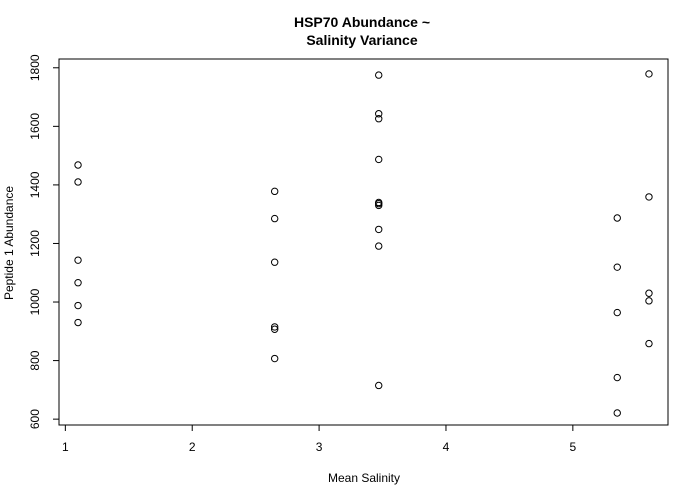 Image resolution: width=700 pixels, height=500 pixels. I want to click on x-axis-label: Mean Salinity, so click(364, 478).